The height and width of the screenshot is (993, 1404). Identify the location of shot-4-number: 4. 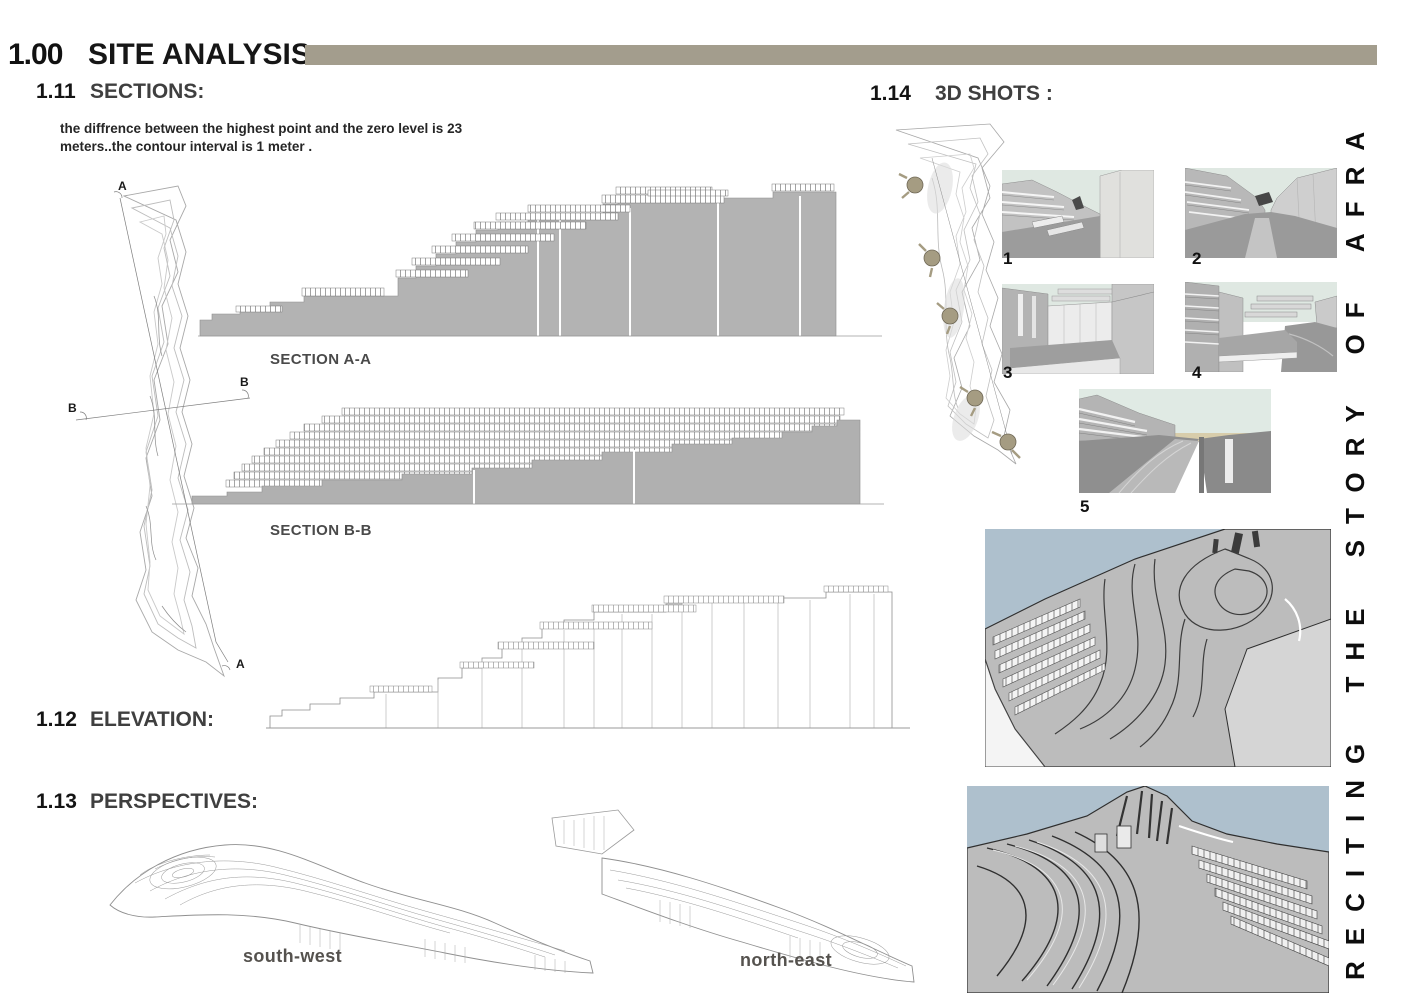
(1197, 372).